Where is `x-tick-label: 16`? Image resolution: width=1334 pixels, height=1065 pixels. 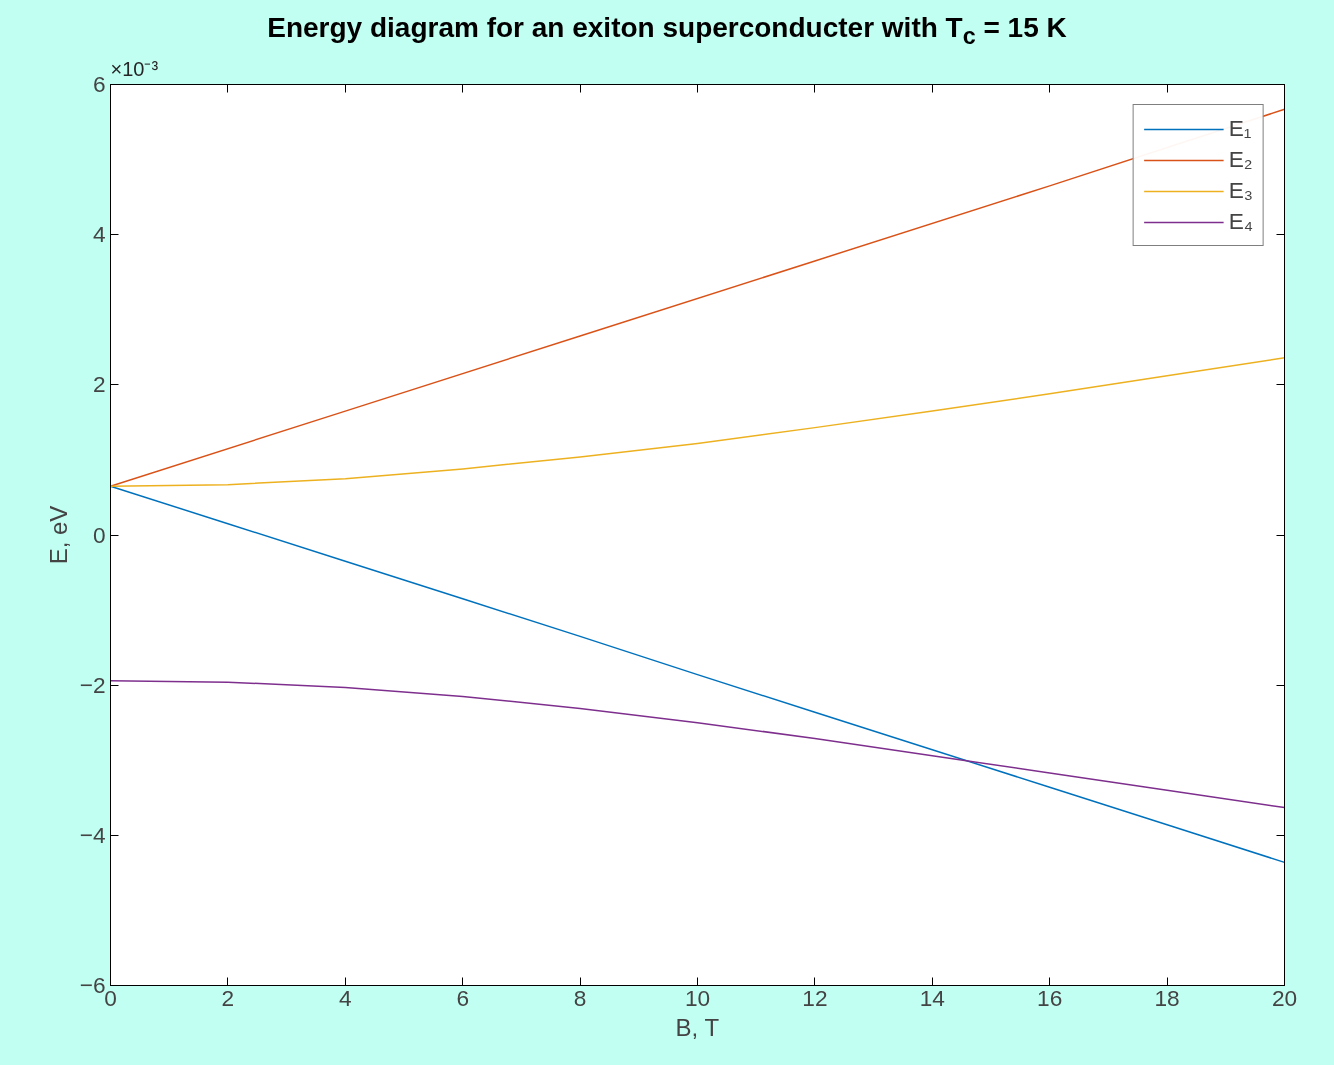
x-tick-label: 16 is located at coordinates (1050, 997).